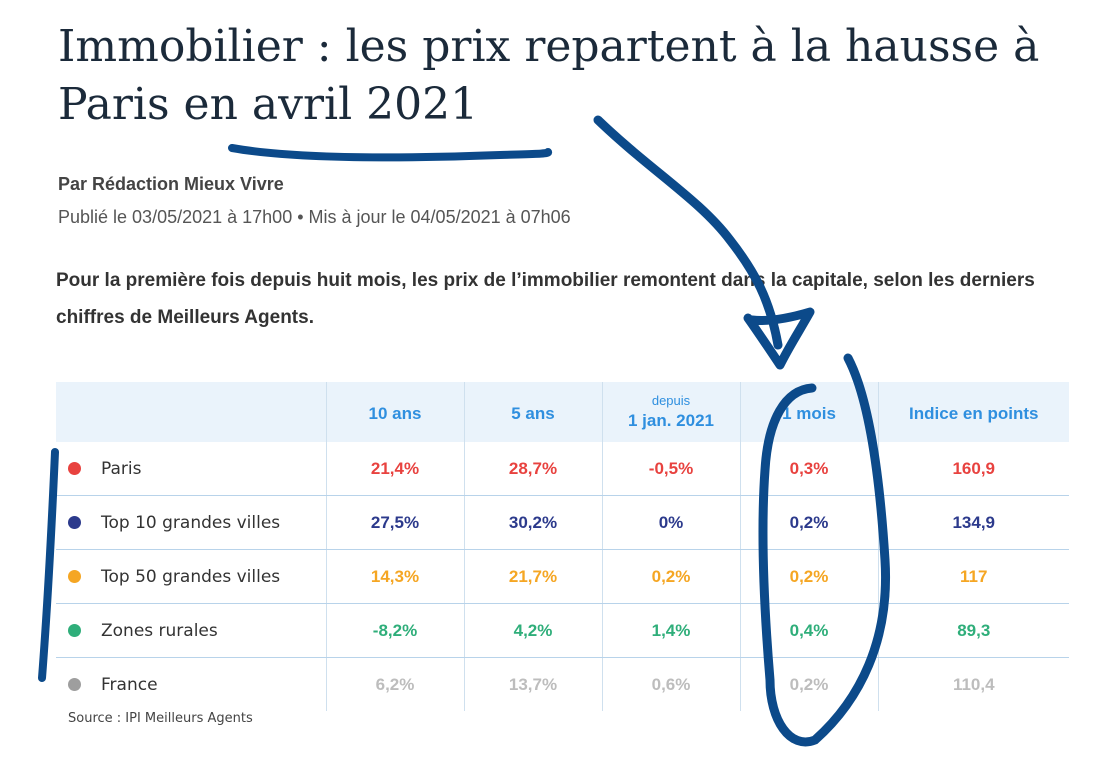 The width and height of the screenshot is (1108, 775). Describe the element at coordinates (532, 522) in the screenshot. I see `cell: 30,2%` at that location.